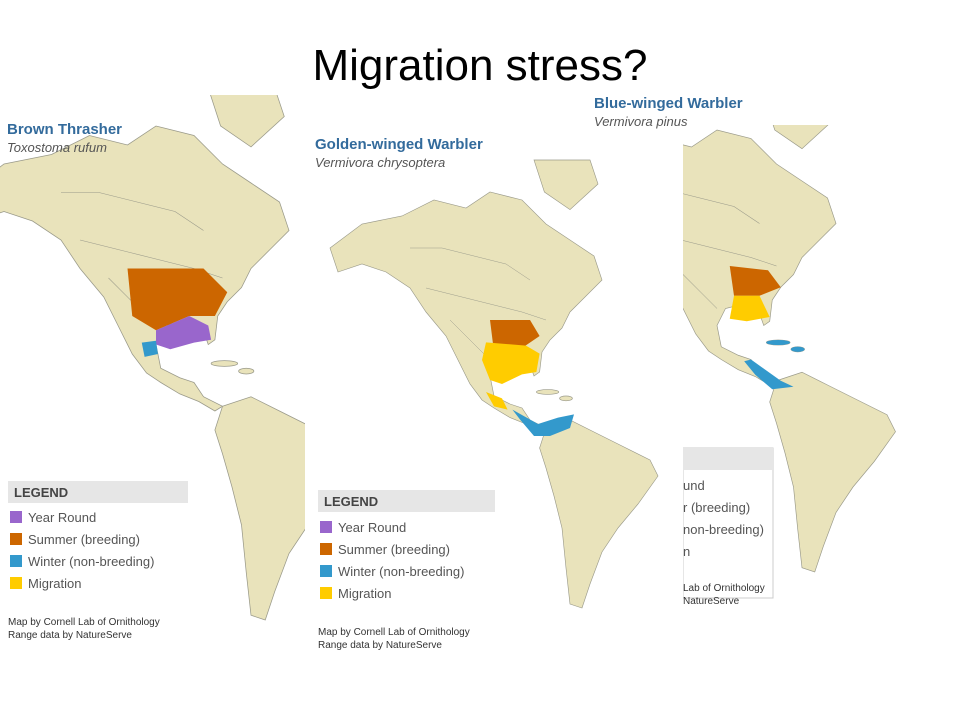 Image resolution: width=960 pixels, height=720 pixels. I want to click on legend-item: non-breeding), so click(723, 529).